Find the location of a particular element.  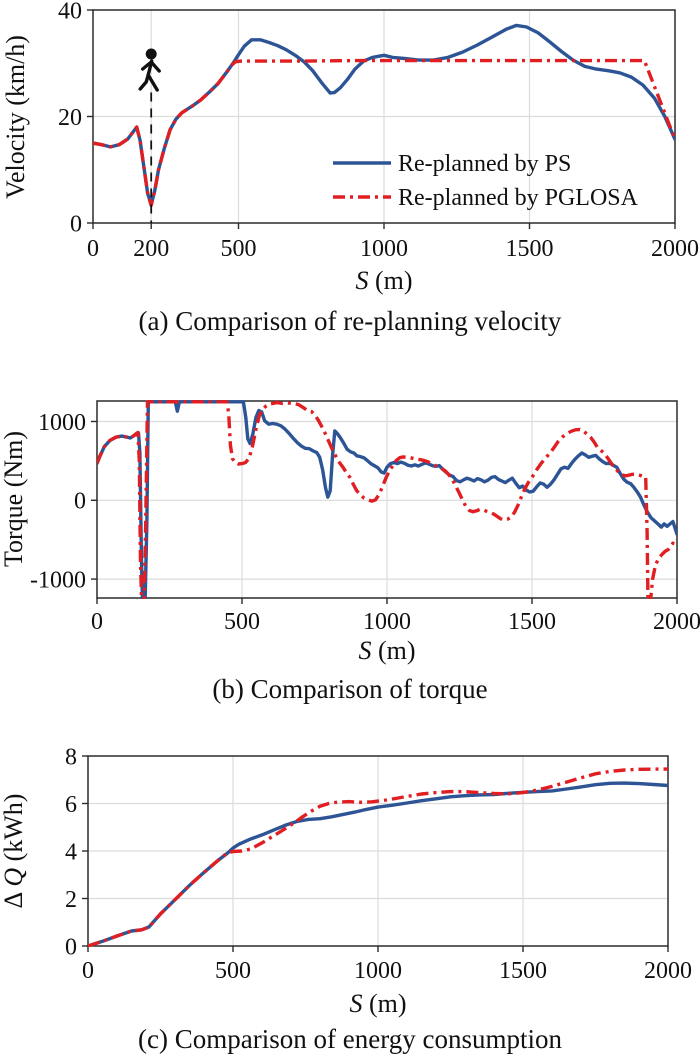

legend-label-ps: Re-planned by PS is located at coordinates (484, 164).